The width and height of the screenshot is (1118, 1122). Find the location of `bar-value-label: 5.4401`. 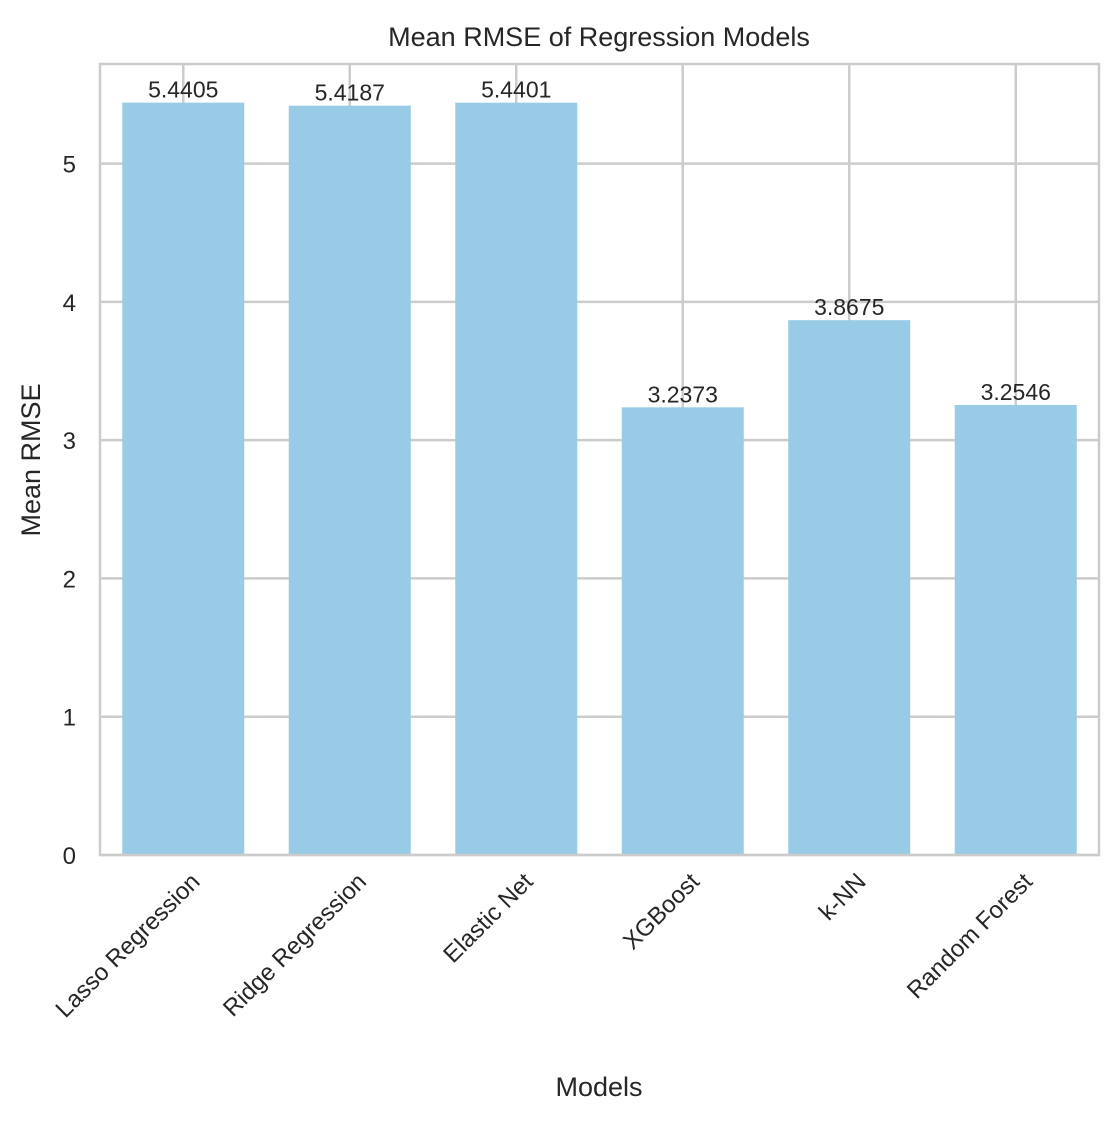

bar-value-label: 5.4401 is located at coordinates (516, 90).